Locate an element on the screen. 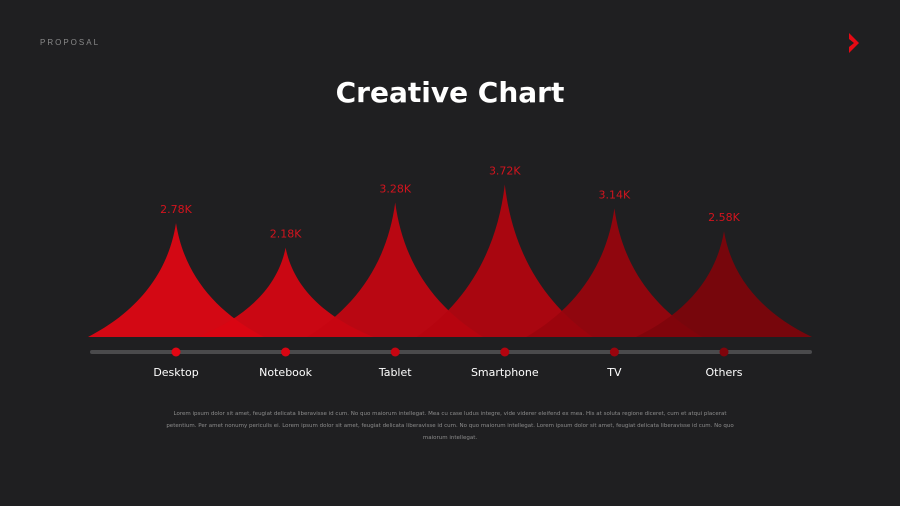 This screenshot has height=506, width=900. peak-desktop is located at coordinates (176, 280).